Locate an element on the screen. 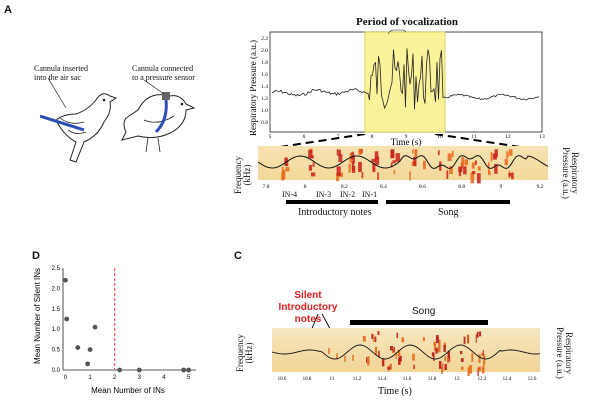  pressure-ytick: 0.8 is located at coordinates (264, 123).